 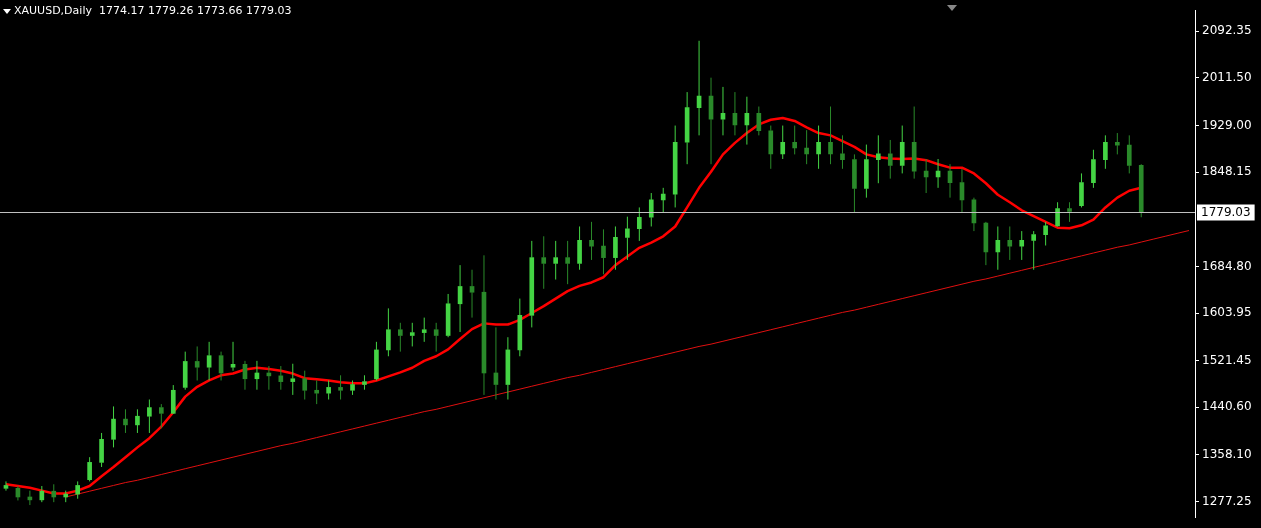 What do you see at coordinates (1227, 500) in the screenshot?
I see `y-tick-label: 1277.25` at bounding box center [1227, 500].